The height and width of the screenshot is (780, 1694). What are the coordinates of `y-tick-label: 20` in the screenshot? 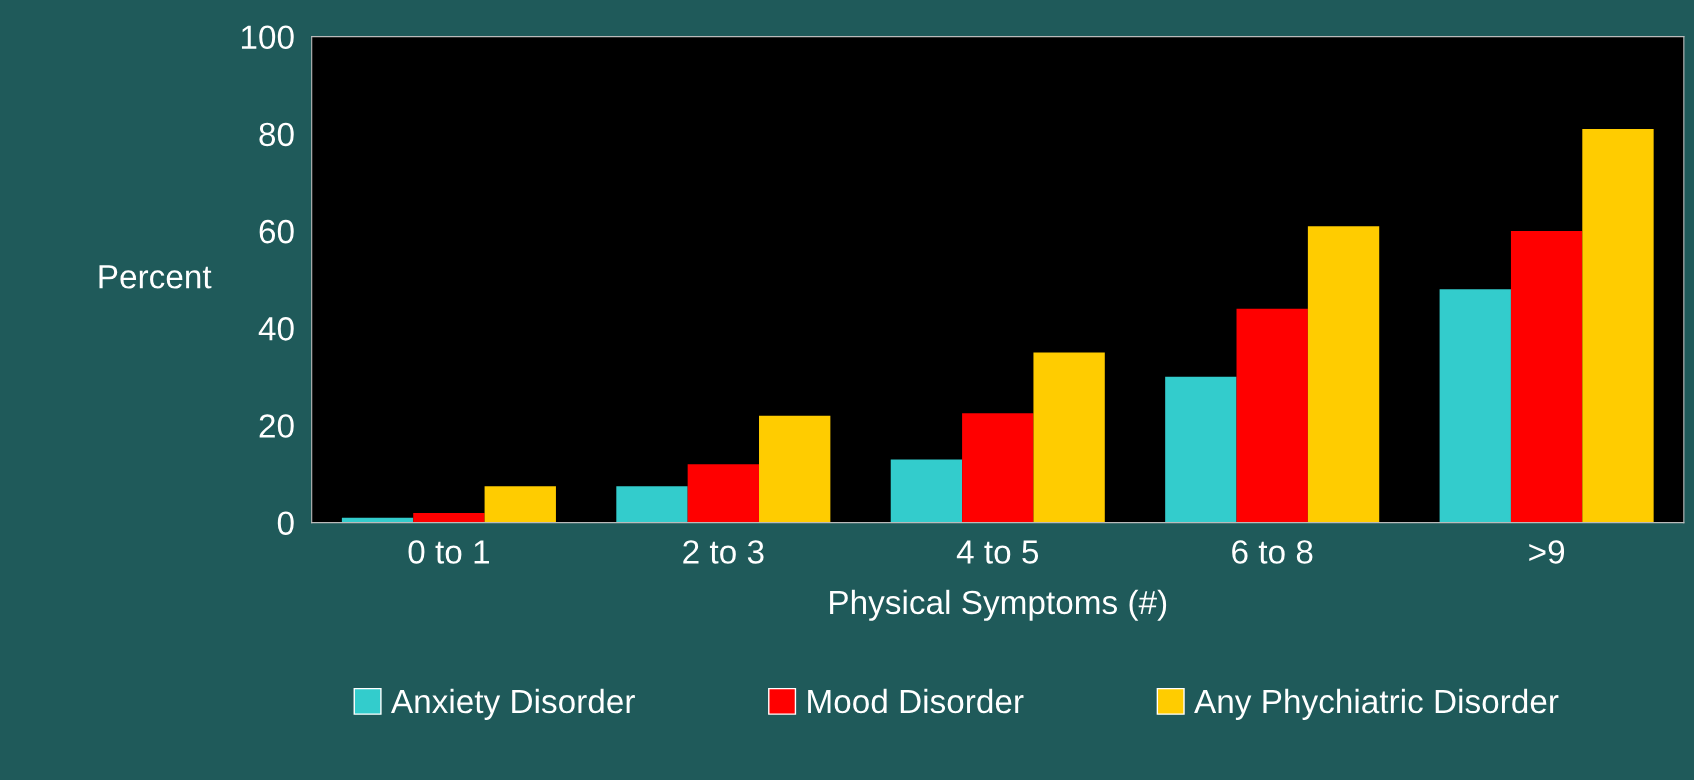 It's located at (276, 426).